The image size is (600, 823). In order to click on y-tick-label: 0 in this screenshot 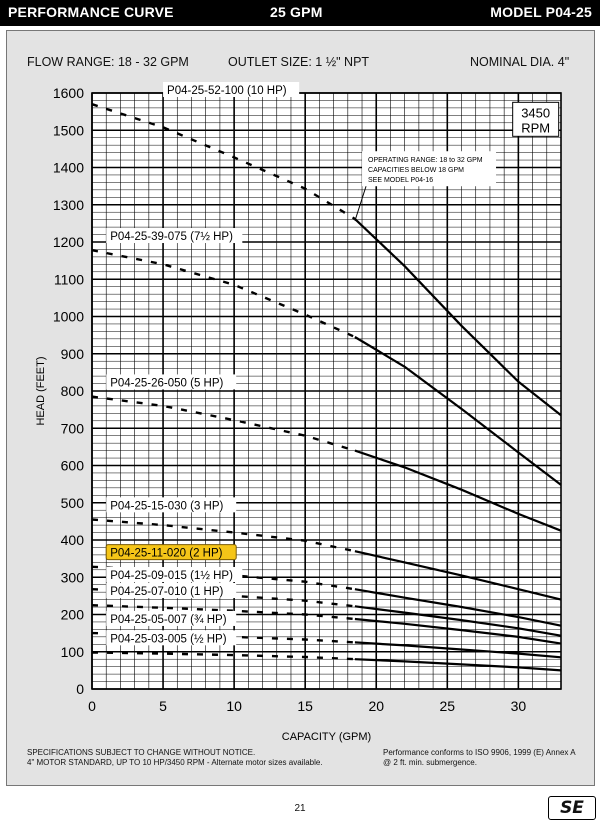, I will do `click(80, 689)`.